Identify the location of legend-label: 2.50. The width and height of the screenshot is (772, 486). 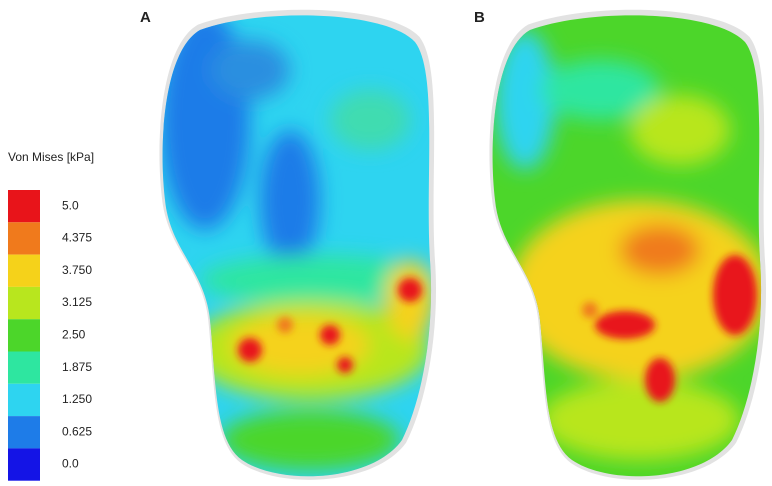
(74, 335).